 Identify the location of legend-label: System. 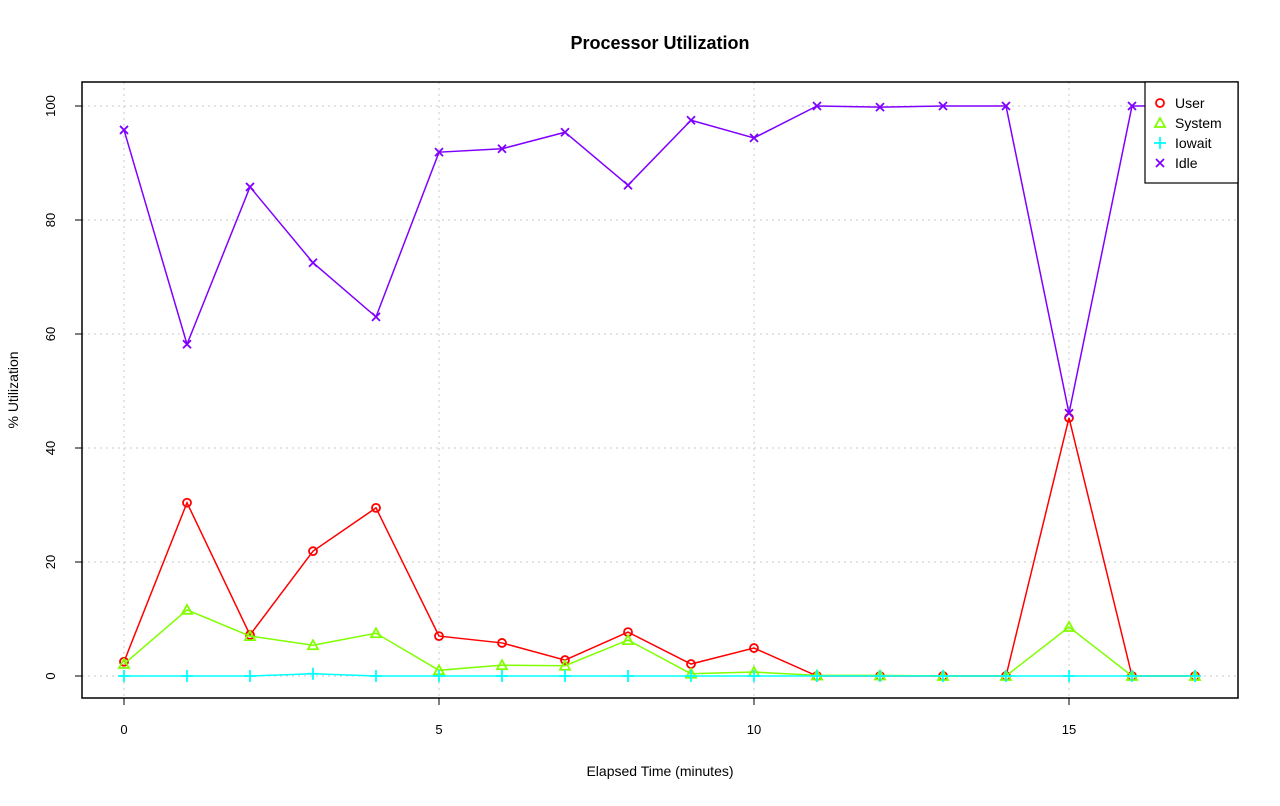
(1198, 123).